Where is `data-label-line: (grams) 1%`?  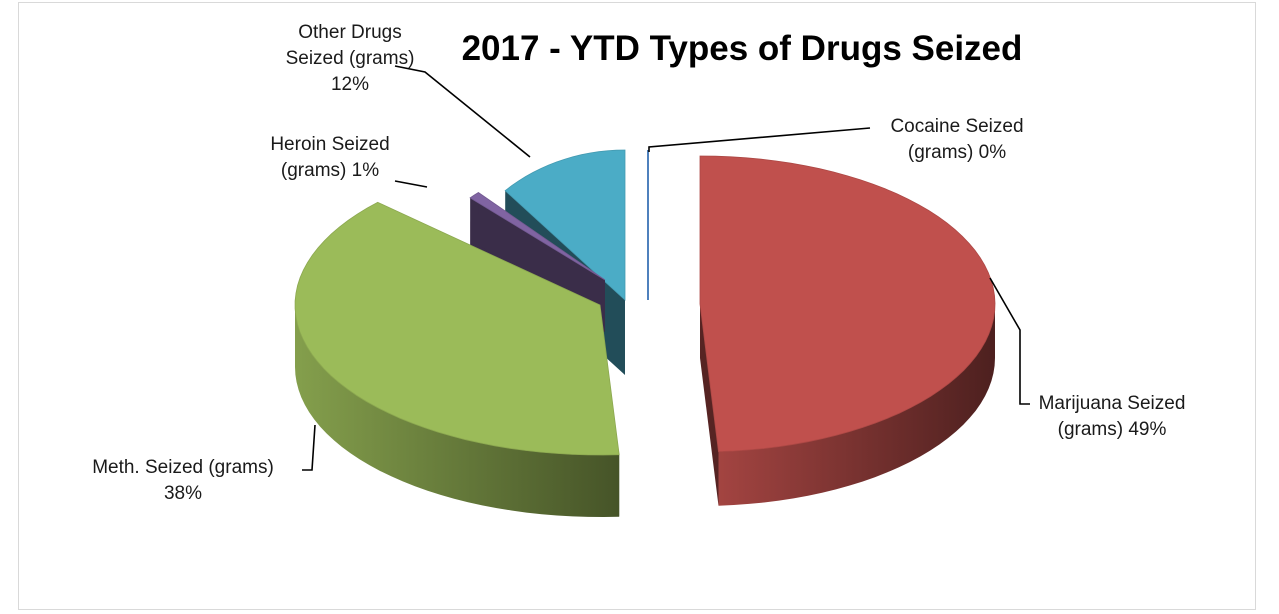 data-label-line: (grams) 1% is located at coordinates (330, 170).